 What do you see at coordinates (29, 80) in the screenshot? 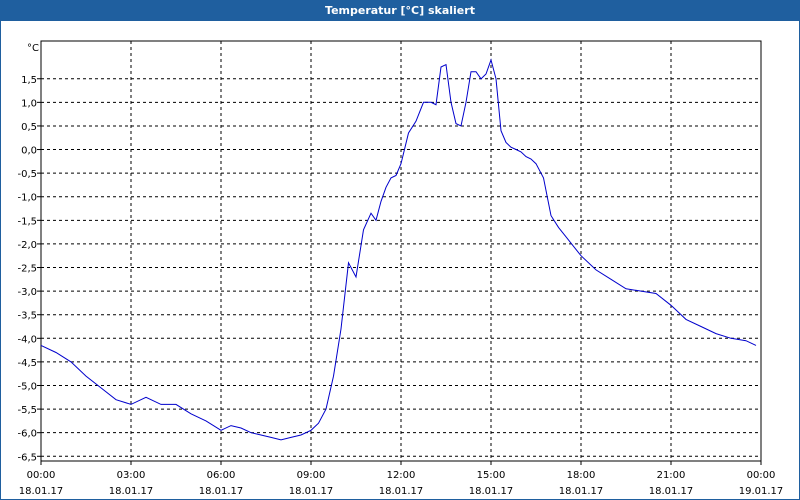
I see `y-tick-label: 1,5` at bounding box center [29, 80].